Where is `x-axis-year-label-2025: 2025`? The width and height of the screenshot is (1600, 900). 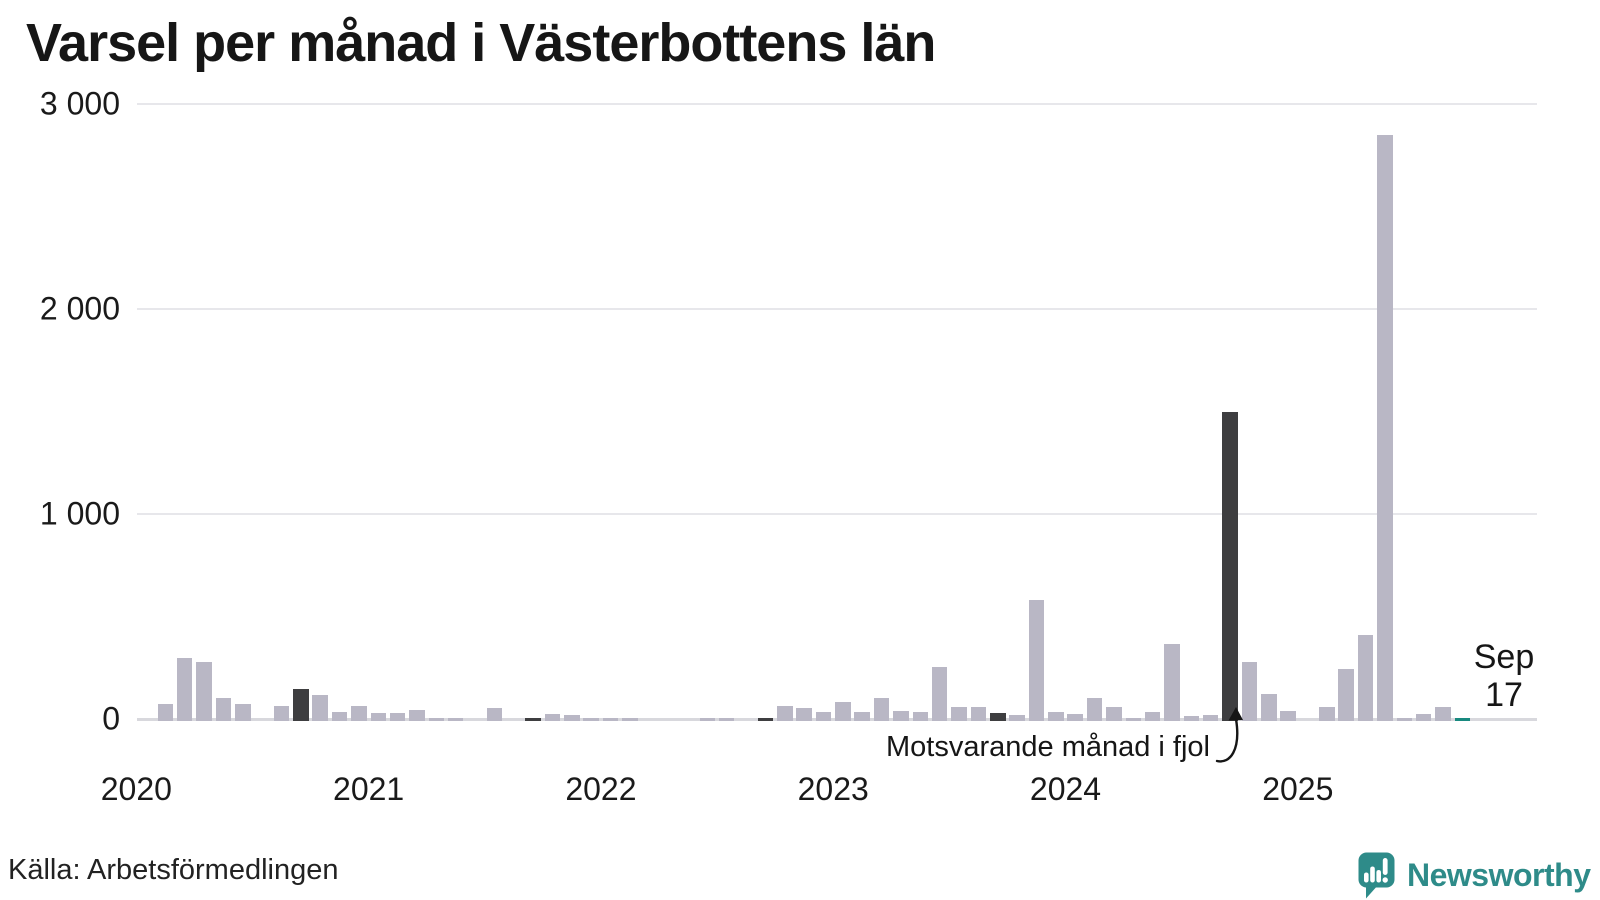 x-axis-year-label-2025: 2025 is located at coordinates (1298, 789).